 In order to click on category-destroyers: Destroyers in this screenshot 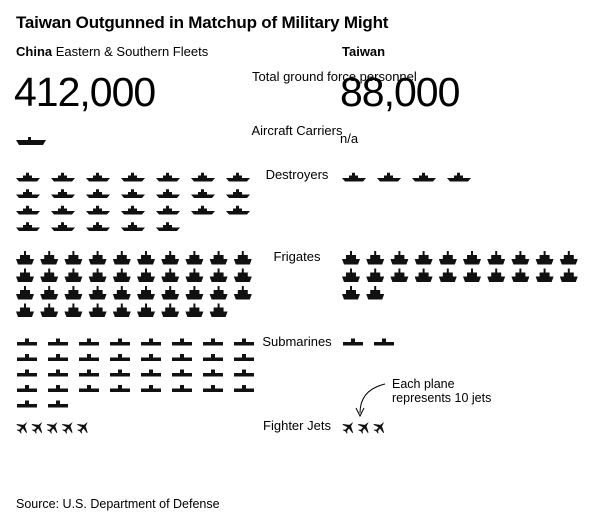, I will do `click(297, 174)`.